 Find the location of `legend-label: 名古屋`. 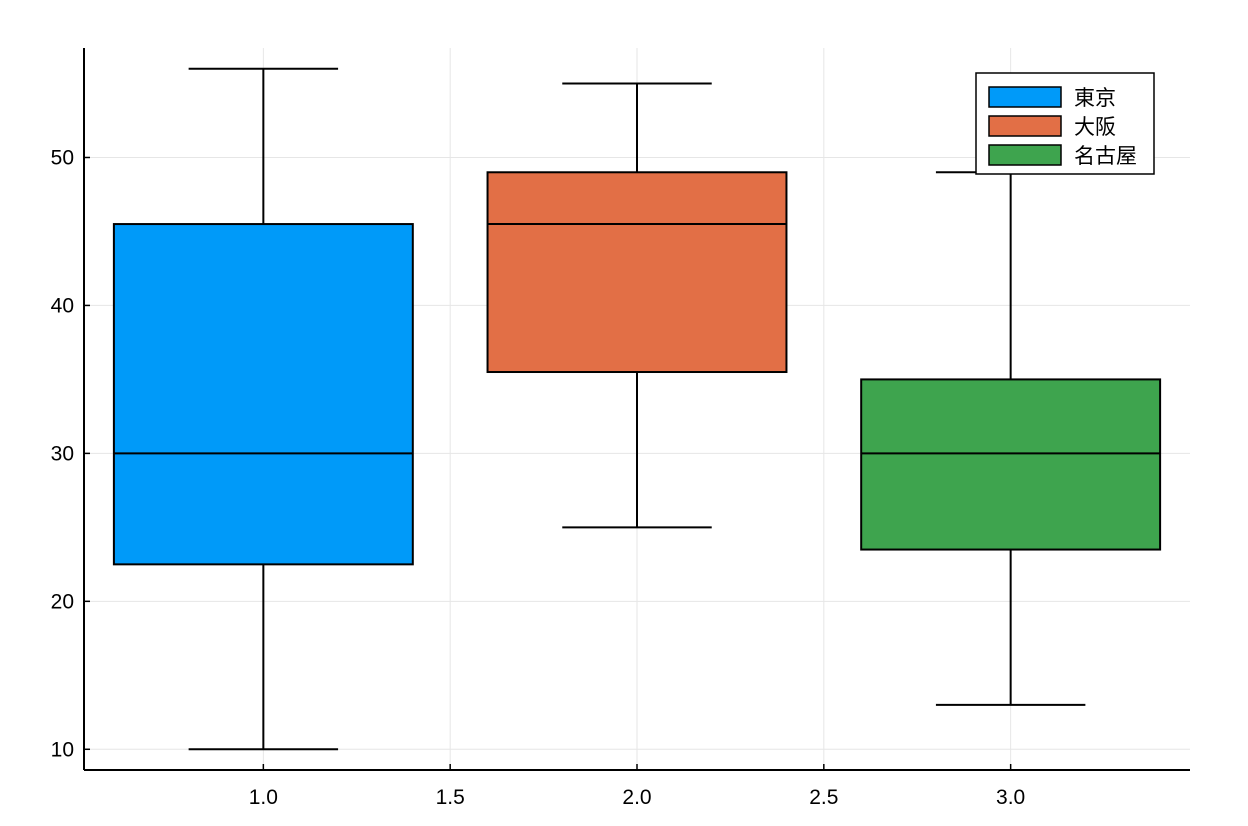

legend-label: 名古屋 is located at coordinates (1105, 156).